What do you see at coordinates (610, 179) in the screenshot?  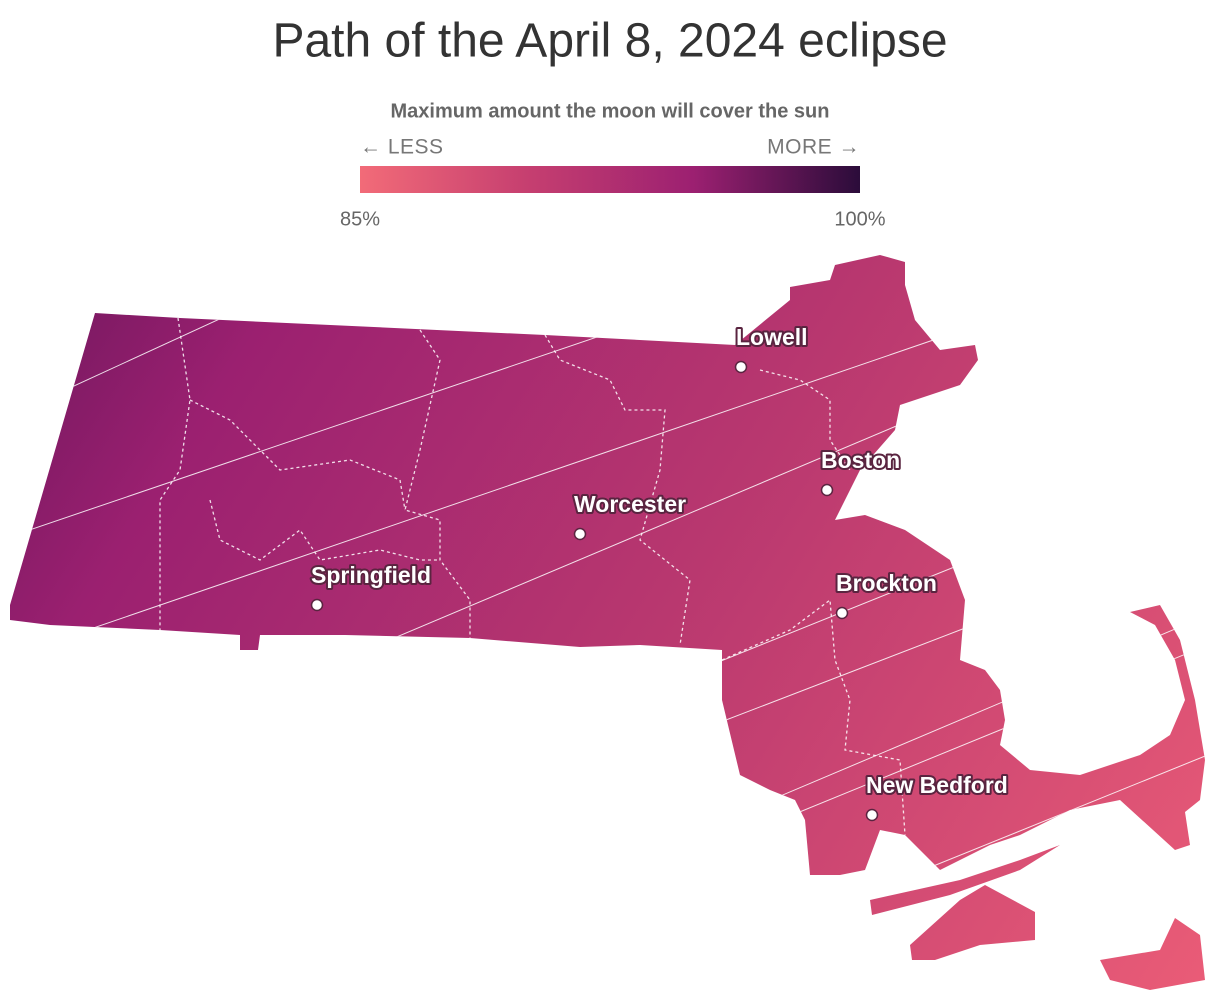 I see `legend-scale` at bounding box center [610, 179].